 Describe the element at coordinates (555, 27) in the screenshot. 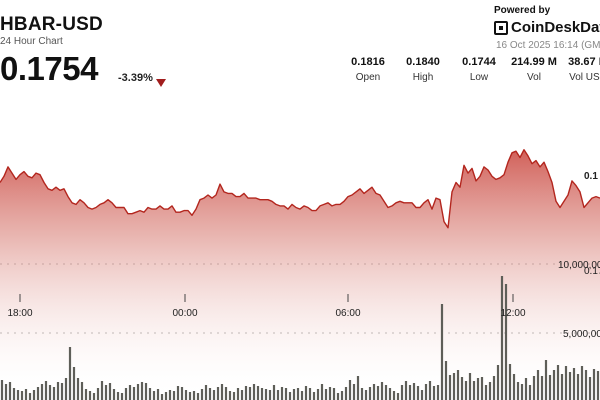

I see `brand-name: CoinDeskData` at that location.